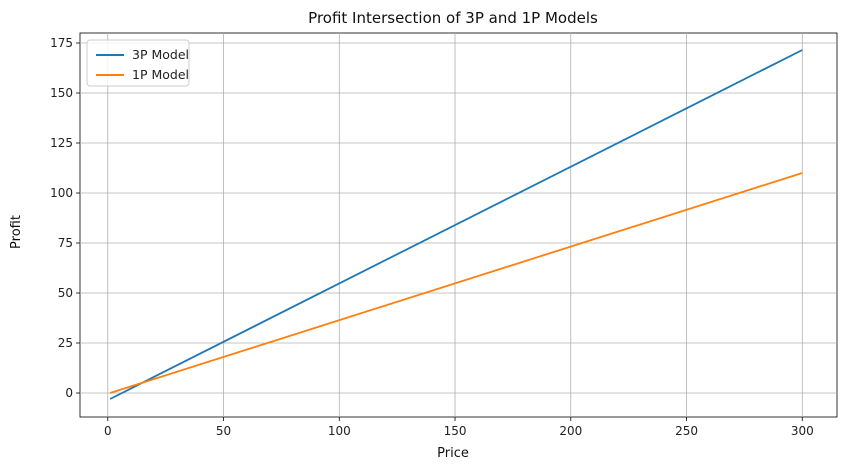 The image size is (850, 470). What do you see at coordinates (138, 63) in the screenshot?
I see `legend: 3P Model 1P Model` at bounding box center [138, 63].